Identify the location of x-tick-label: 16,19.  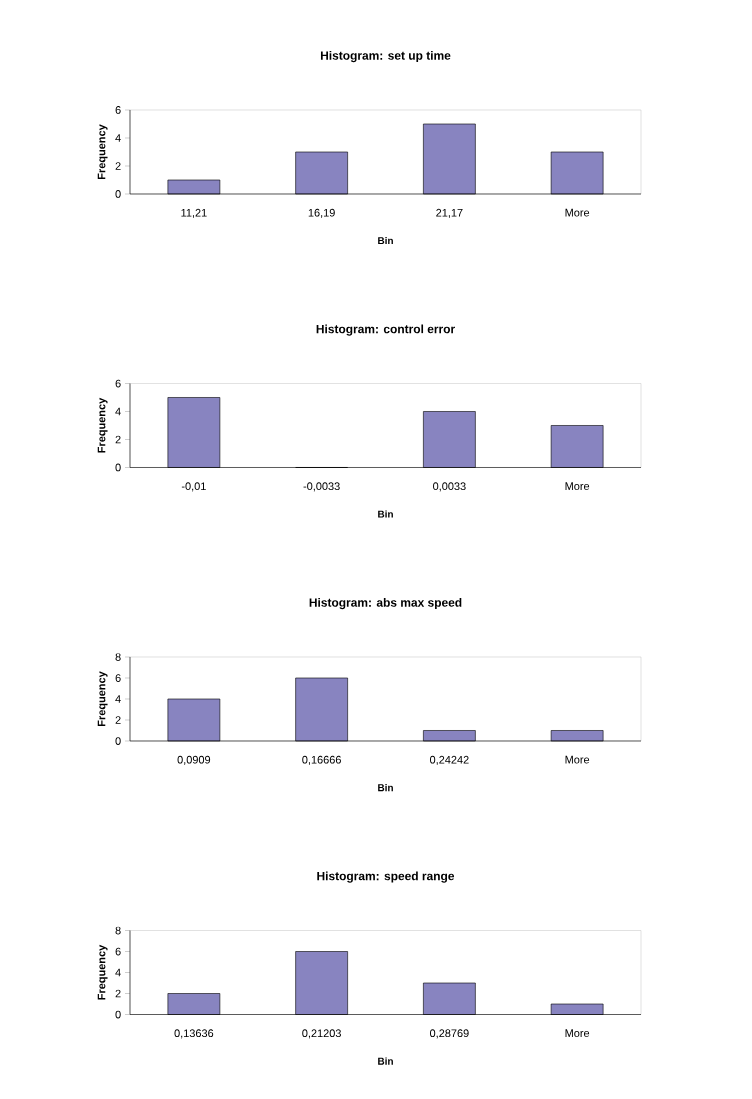
(321, 213).